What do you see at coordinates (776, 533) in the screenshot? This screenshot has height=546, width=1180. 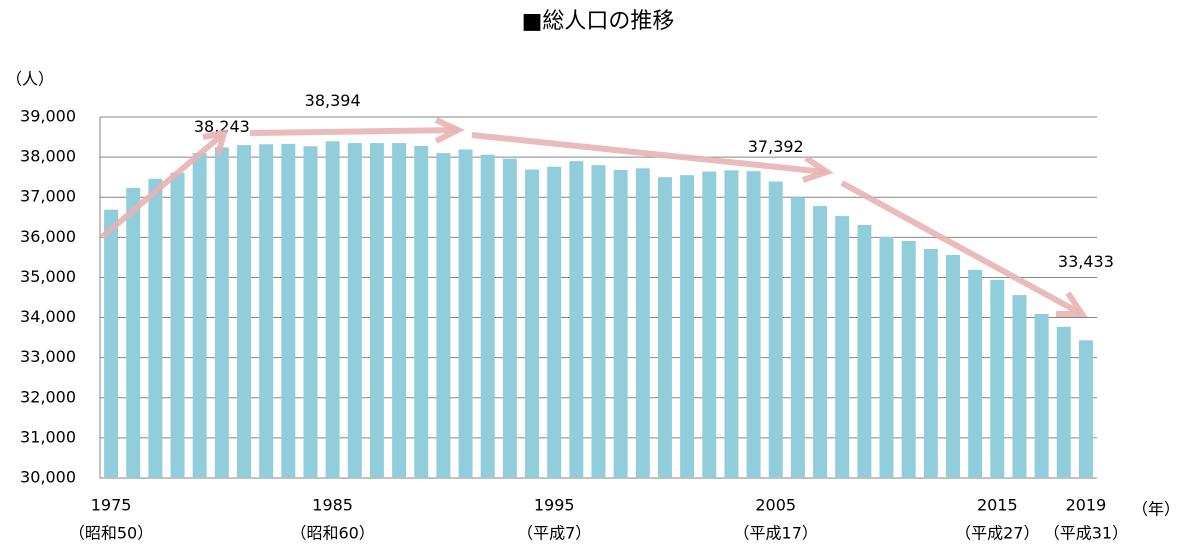 I see `x-tick-sublabel: （平成17）` at bounding box center [776, 533].